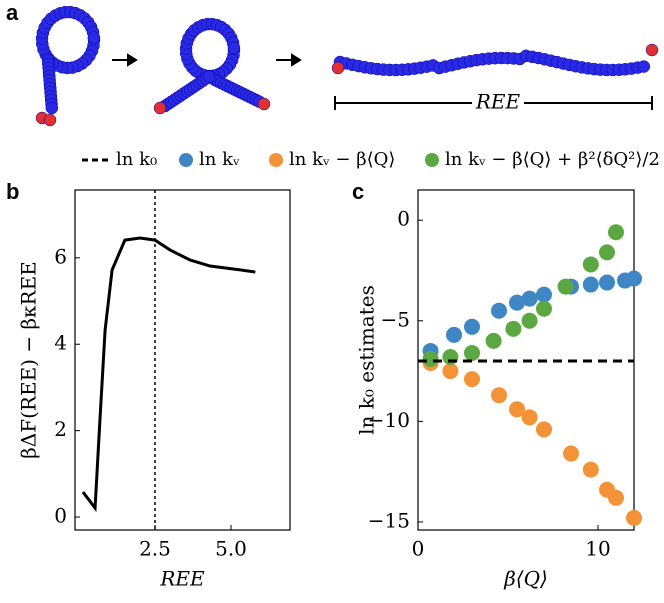  Describe the element at coordinates (358, 191) in the screenshot. I see `panel-label: c` at that location.